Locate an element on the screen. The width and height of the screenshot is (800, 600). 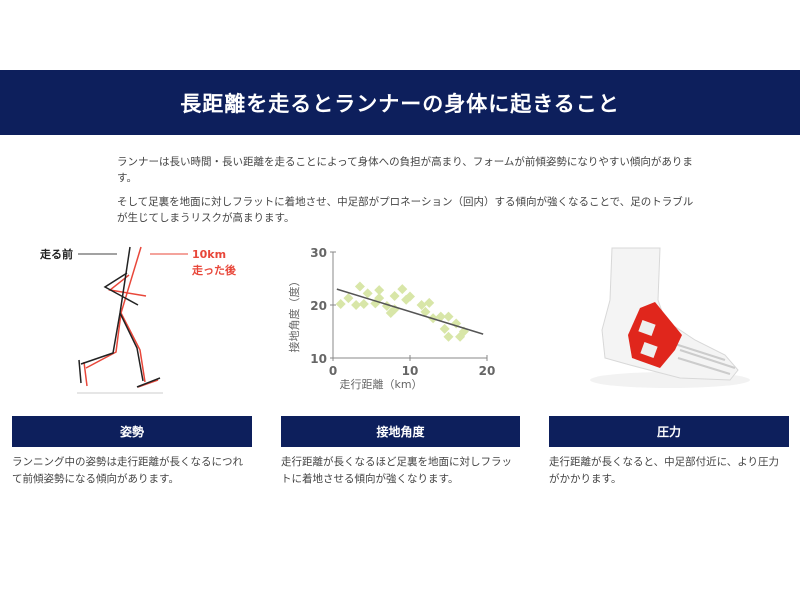
x-tick-label: 10 is located at coordinates (410, 371).